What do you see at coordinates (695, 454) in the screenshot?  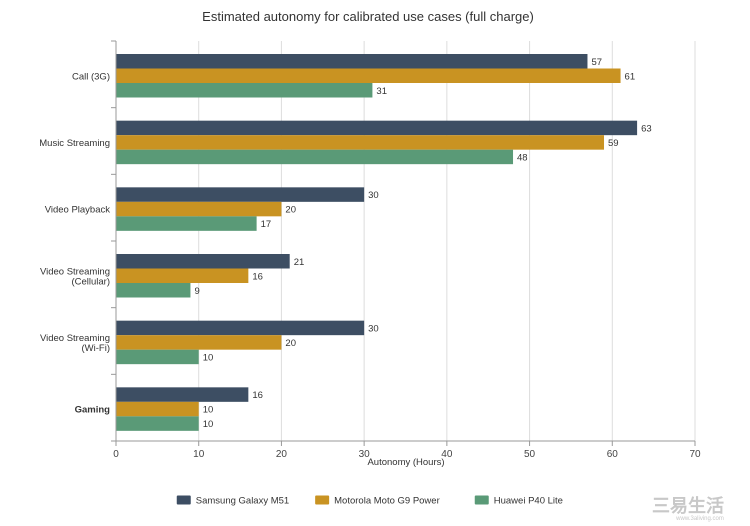 I see `x-tick-label: 70` at bounding box center [695, 454].